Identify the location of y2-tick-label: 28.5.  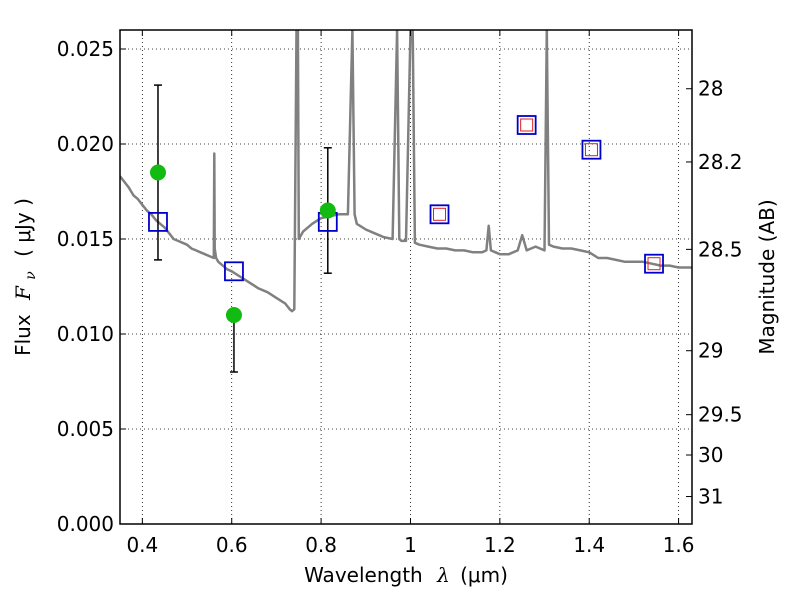
(720, 249).